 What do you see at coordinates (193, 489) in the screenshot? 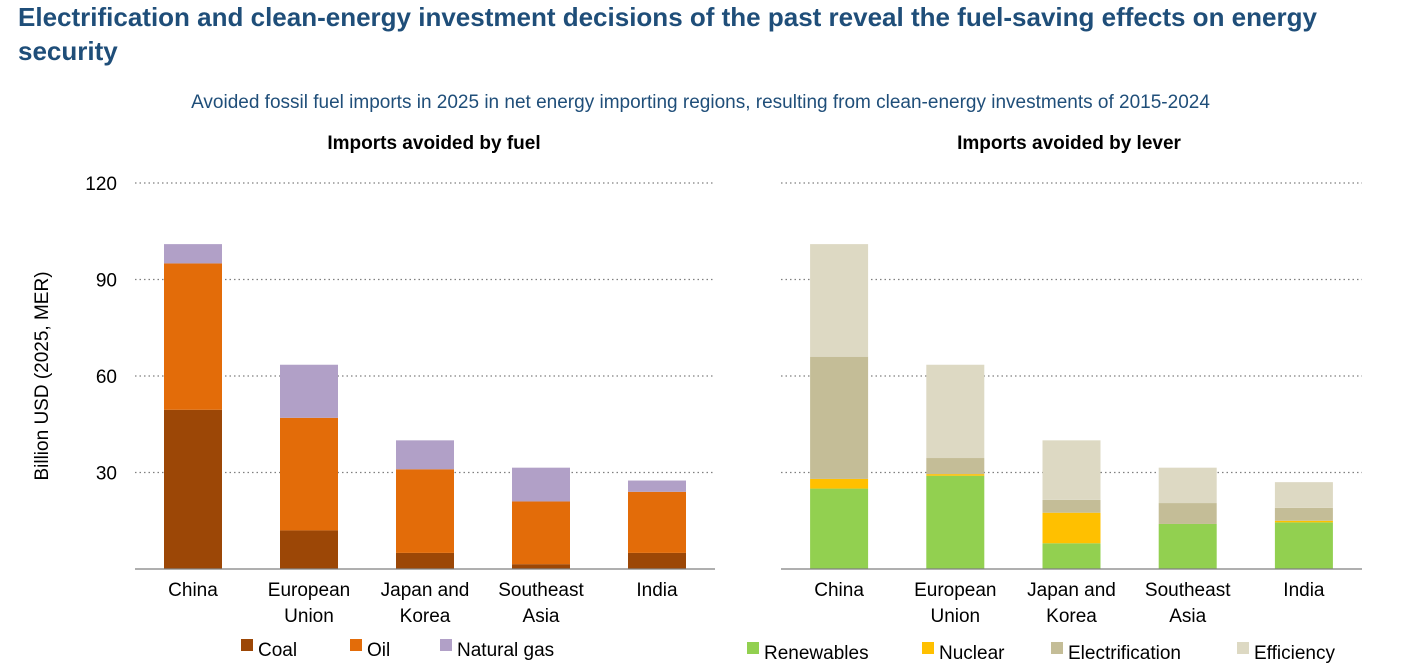
I see `bar-coal-china` at bounding box center [193, 489].